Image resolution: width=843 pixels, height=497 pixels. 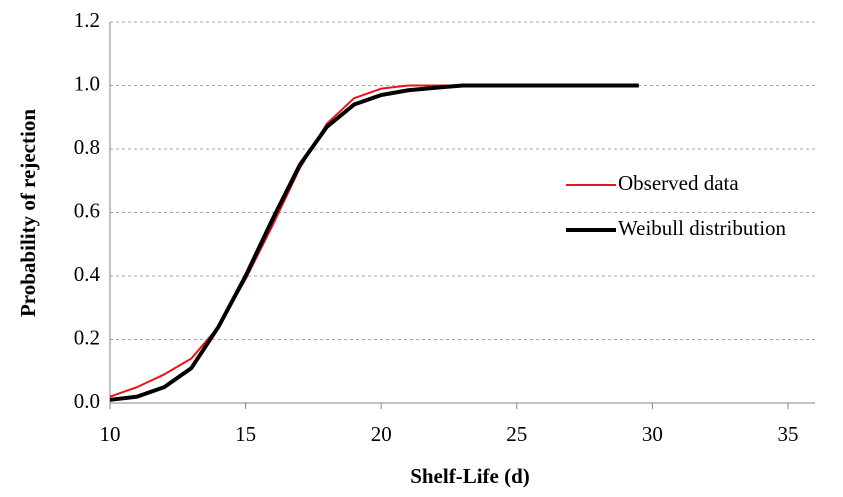 I want to click on y-tick-label: 1.0, so click(x=87, y=83).